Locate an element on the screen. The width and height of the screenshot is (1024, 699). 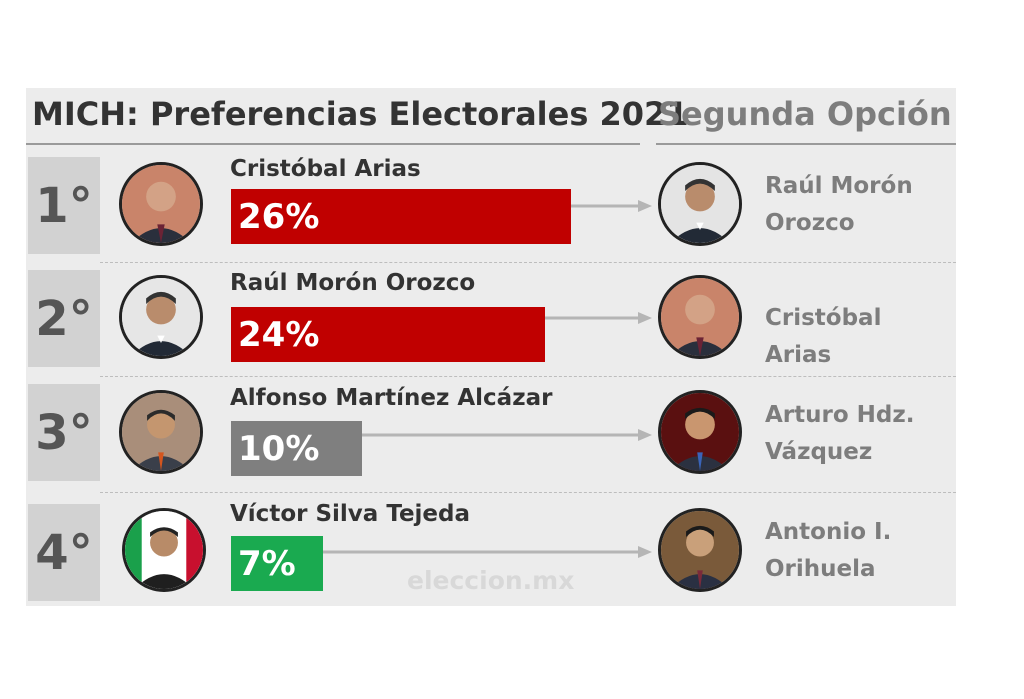
second-option-name: Arturo Hdz. Vázquez is located at coordinates (840, 433).